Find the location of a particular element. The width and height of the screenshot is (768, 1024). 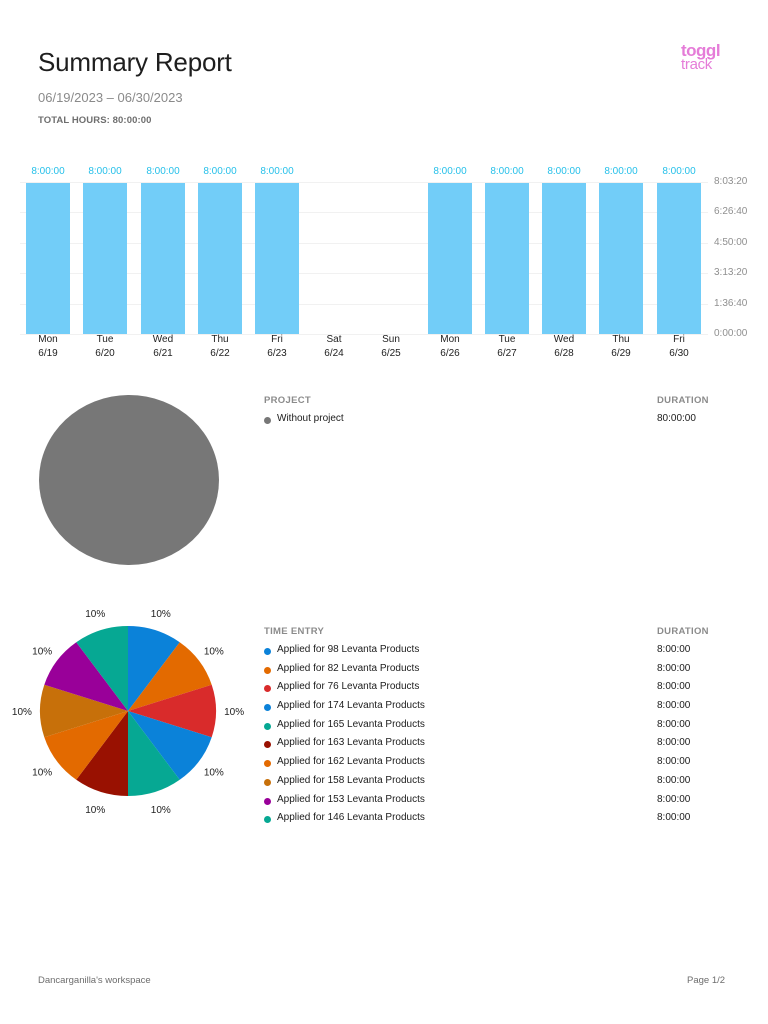

x-axis-date-label: 6/23 is located at coordinates (277, 353).